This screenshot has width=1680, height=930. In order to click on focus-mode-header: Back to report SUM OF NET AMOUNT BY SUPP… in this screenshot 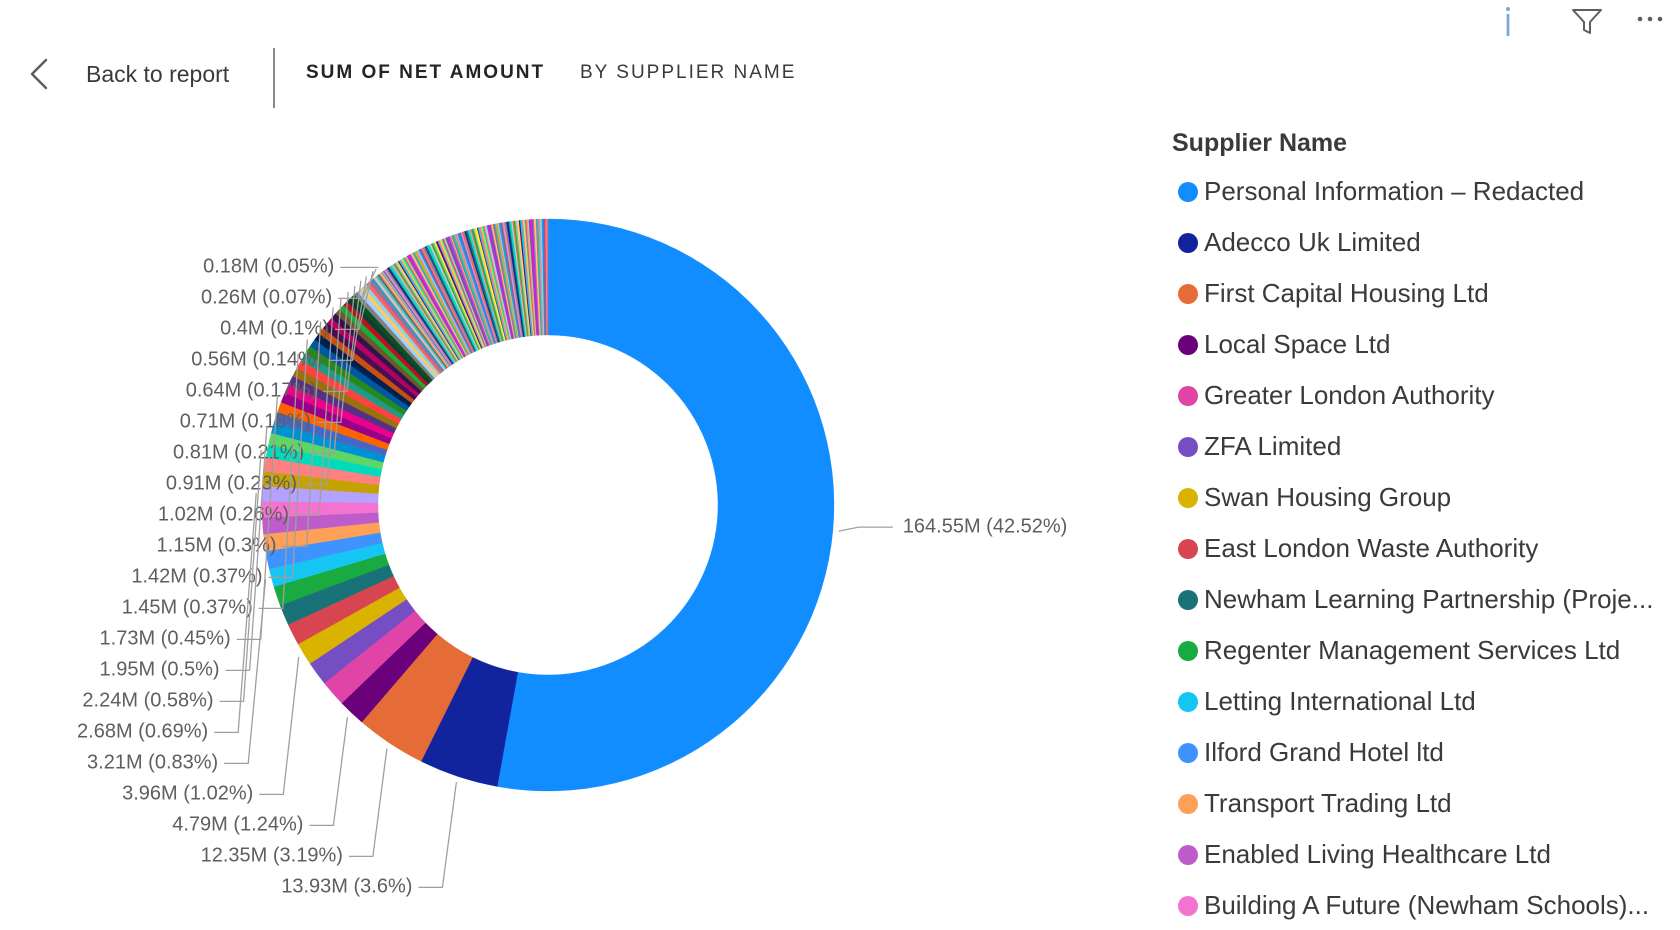, I will do `click(500, 76)`.